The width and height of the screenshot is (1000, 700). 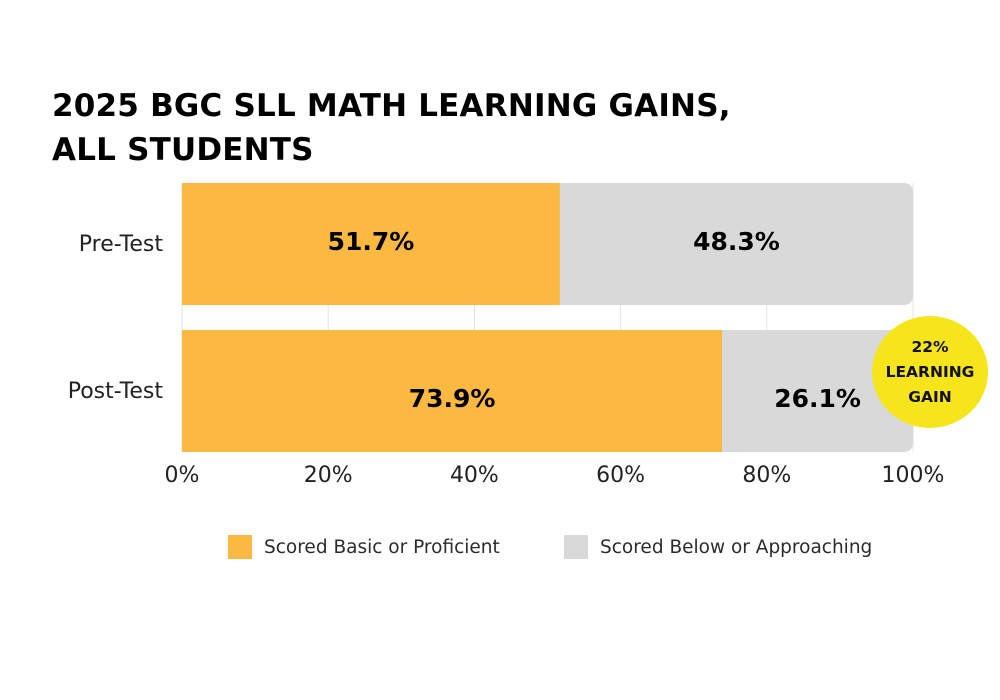 What do you see at coordinates (182, 475) in the screenshot?
I see `x-tick-label-0: 0%` at bounding box center [182, 475].